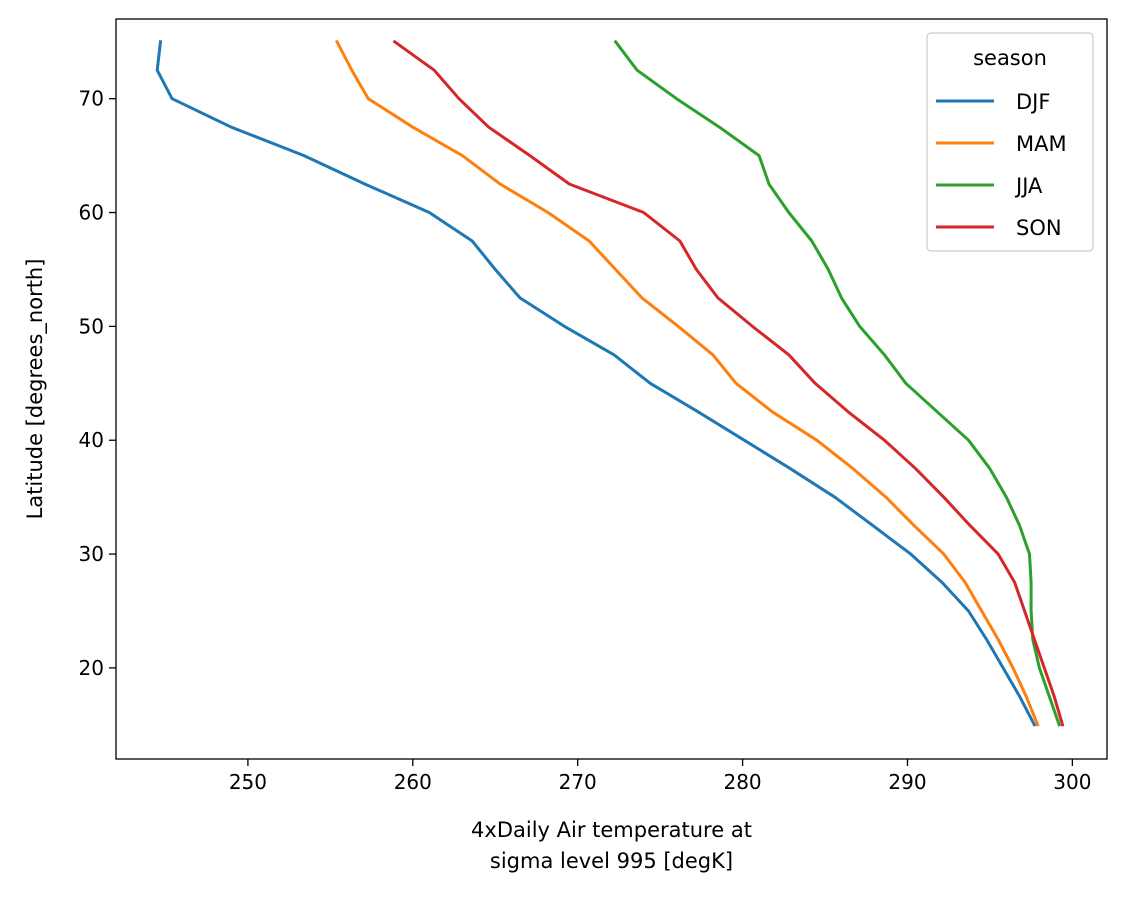  What do you see at coordinates (1033, 102) in the screenshot?
I see `legend-label-djf: DJF` at bounding box center [1033, 102].